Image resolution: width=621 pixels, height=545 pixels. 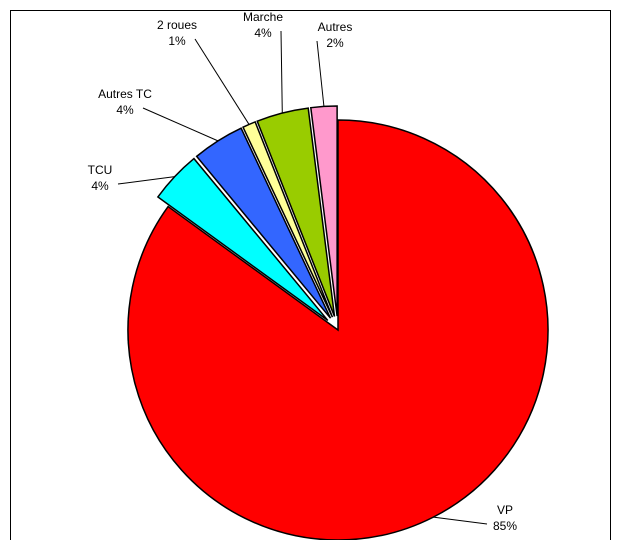 What do you see at coordinates (335, 27) in the screenshot?
I see `slice-label: Autres` at bounding box center [335, 27].